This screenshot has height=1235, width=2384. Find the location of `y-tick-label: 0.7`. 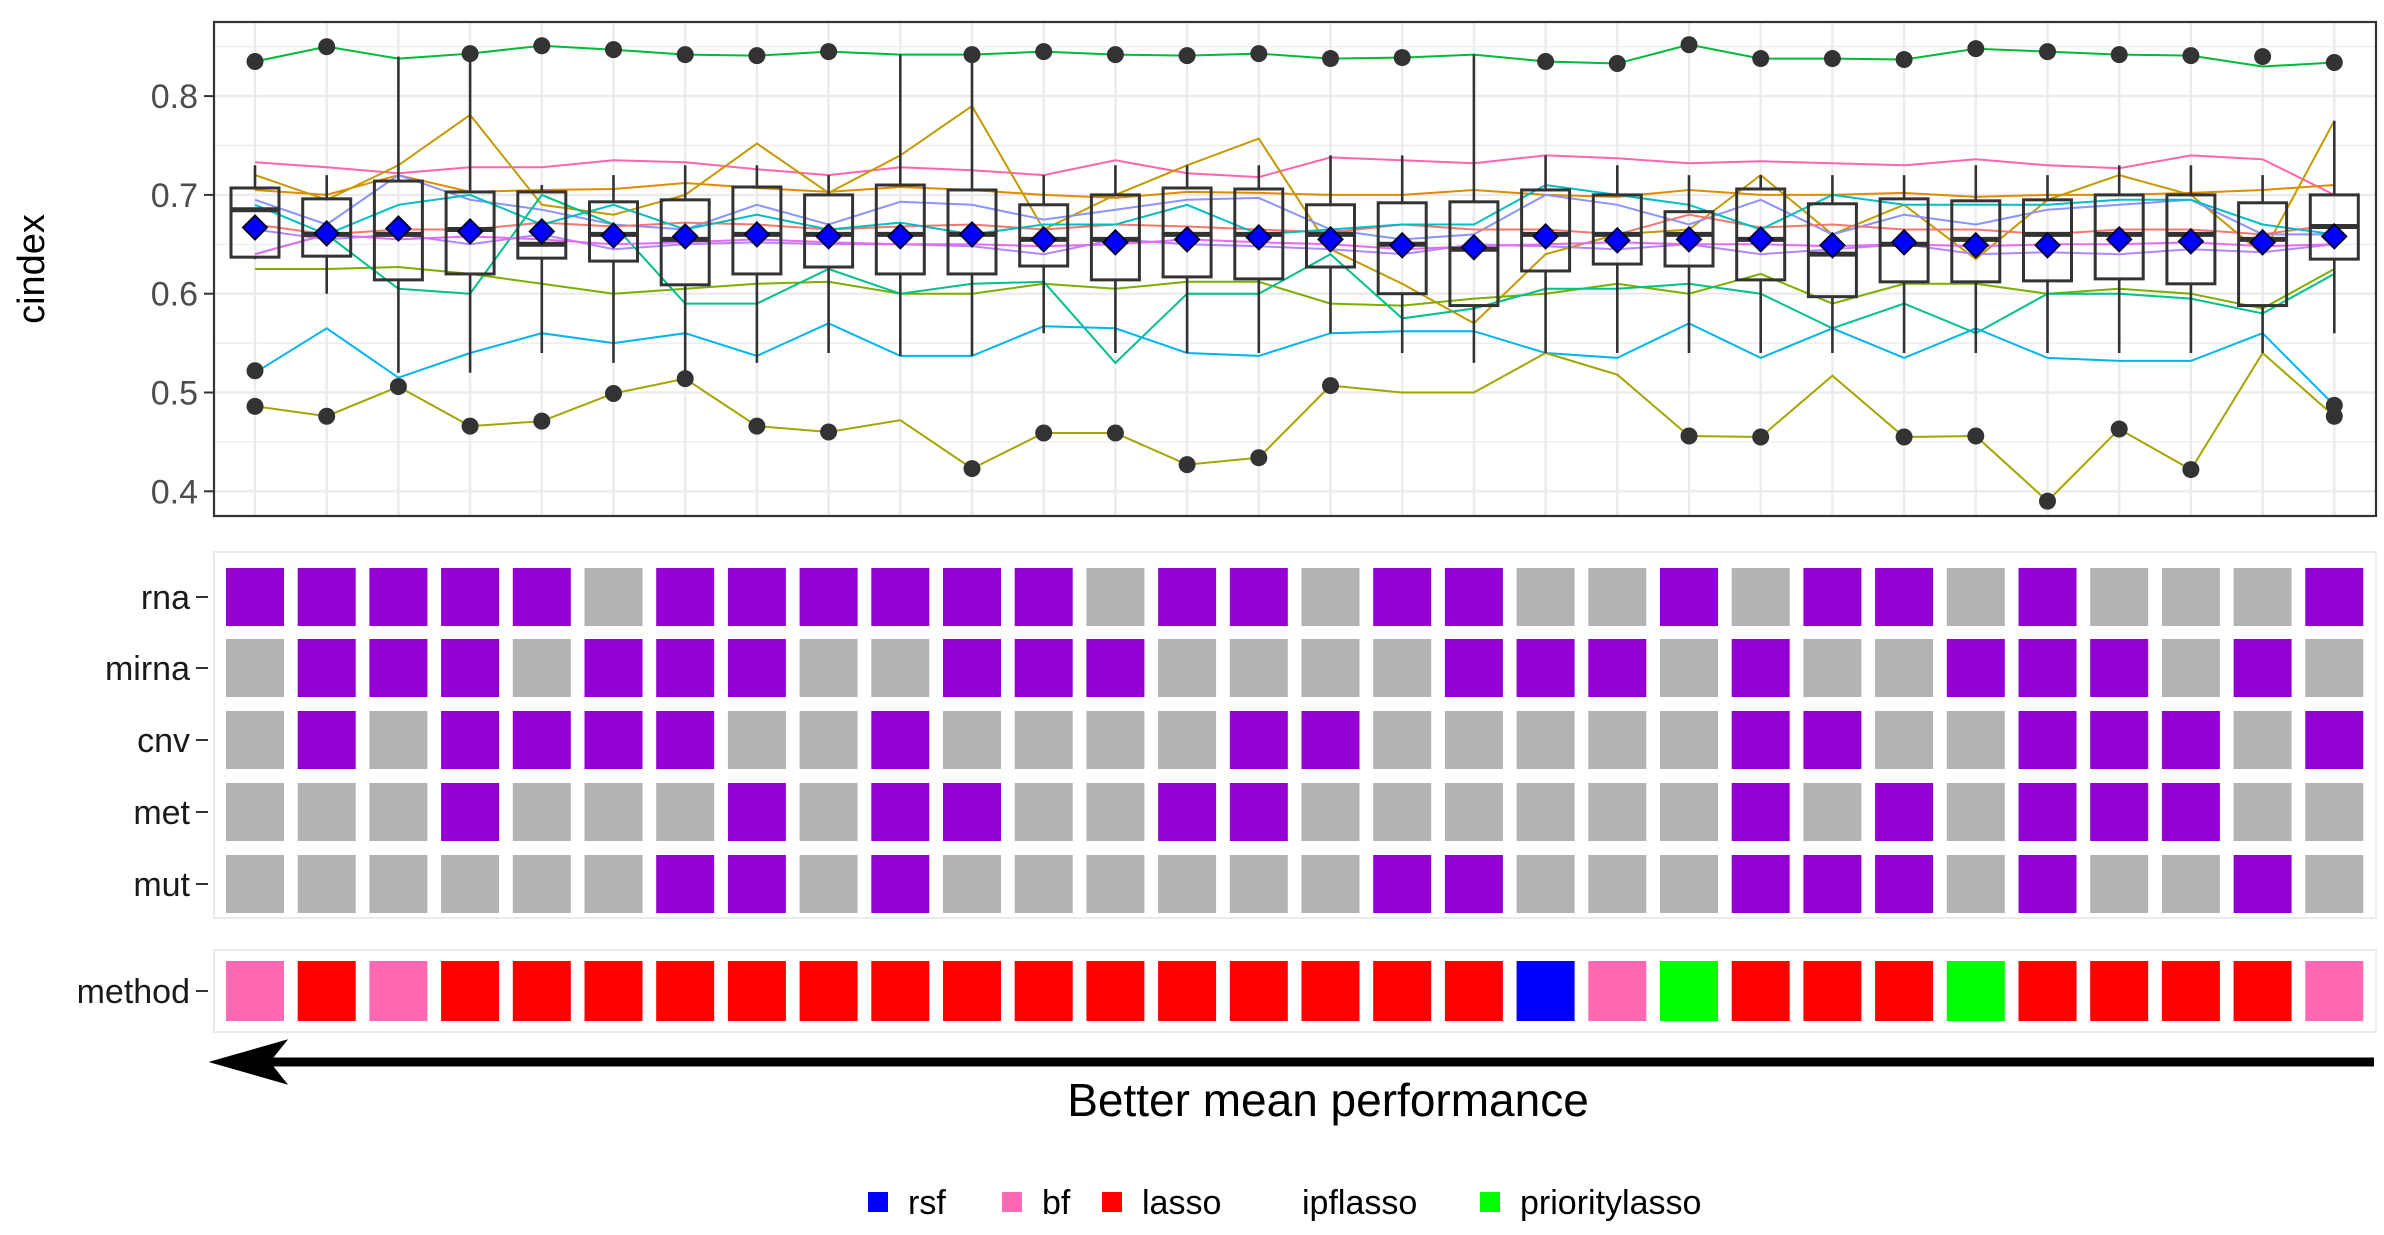

y-tick-label: 0.7 is located at coordinates (174, 196).